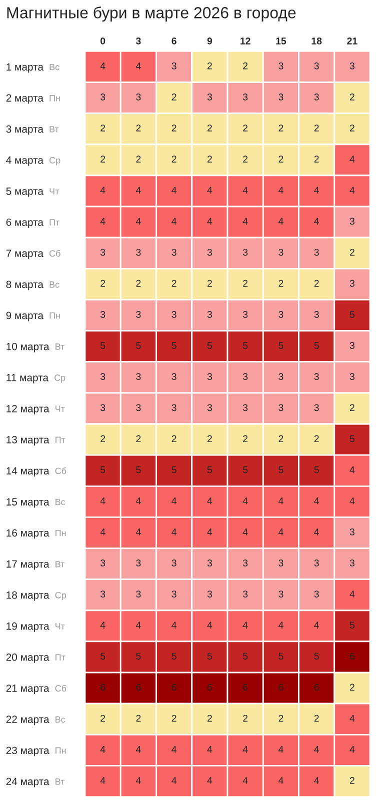 Image resolution: width=377 pixels, height=800 pixels. What do you see at coordinates (28, 503) in the screenshot?
I see `y-tick-label: 15 марта` at bounding box center [28, 503].